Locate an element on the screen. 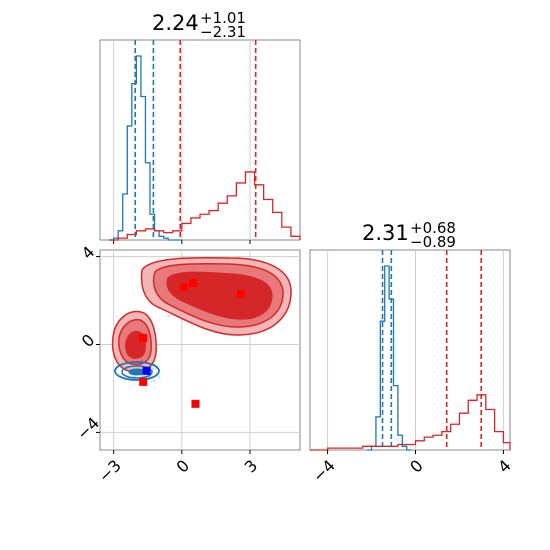 The height and width of the screenshot is (550, 550). blue-contour-outer is located at coordinates (137, 371).